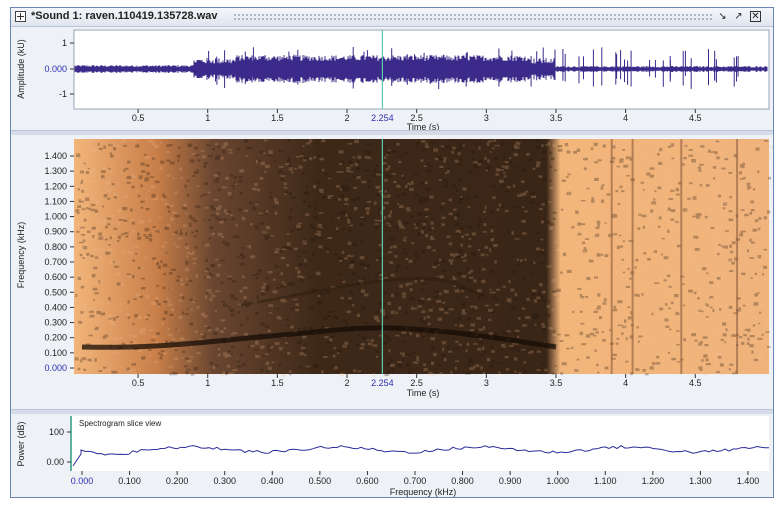  What do you see at coordinates (55, 201) in the screenshot?
I see `spectrogram-ytick-label: 1.100` at bounding box center [55, 201].